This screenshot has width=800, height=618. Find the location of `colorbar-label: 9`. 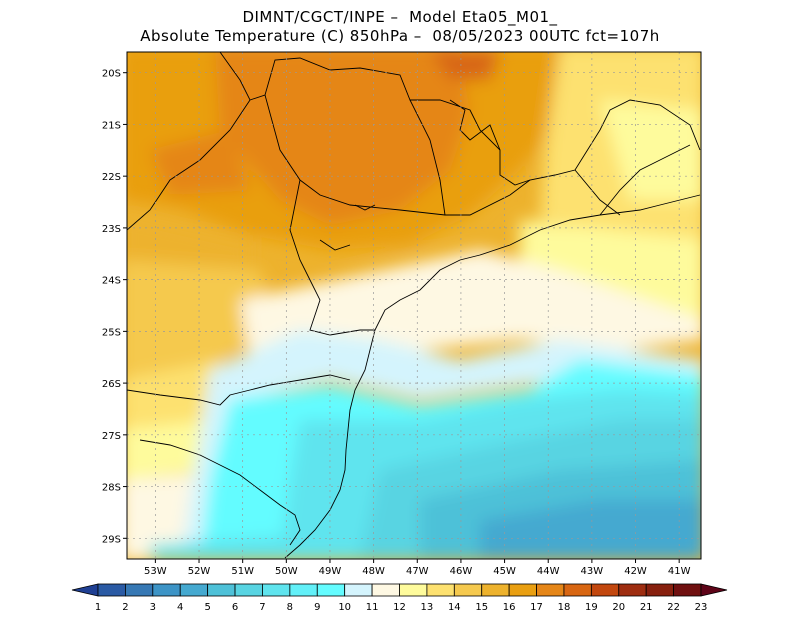

colorbar-label: 9 is located at coordinates (317, 607).